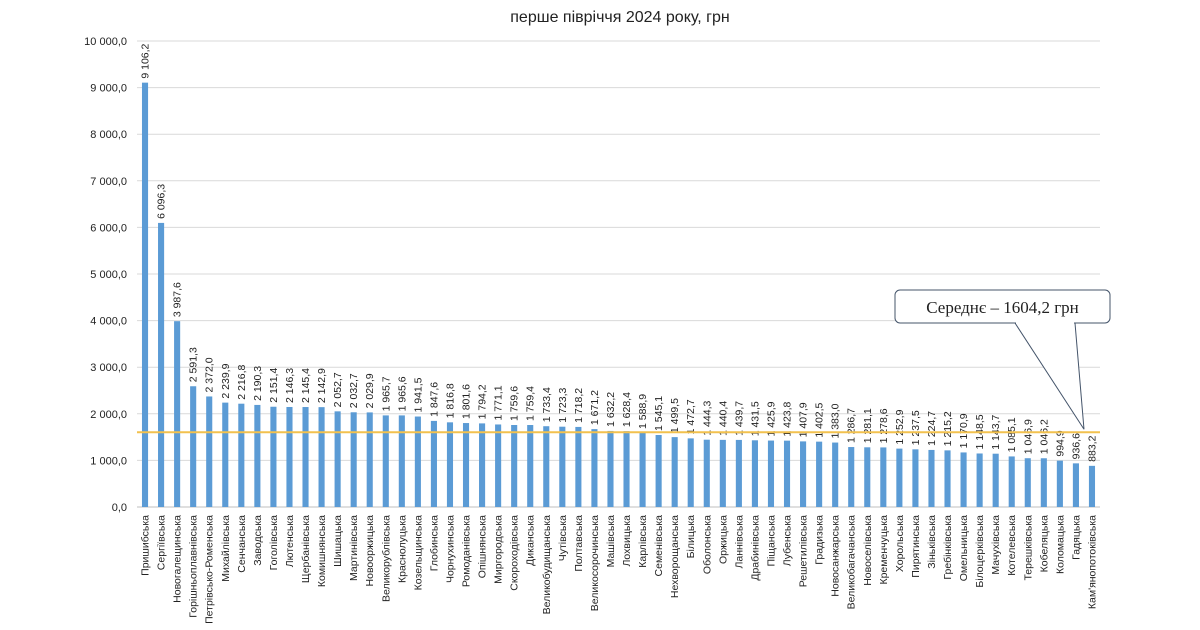 This screenshot has height=630, width=1200. I want to click on data-label: 1 965,6, so click(402, 393).